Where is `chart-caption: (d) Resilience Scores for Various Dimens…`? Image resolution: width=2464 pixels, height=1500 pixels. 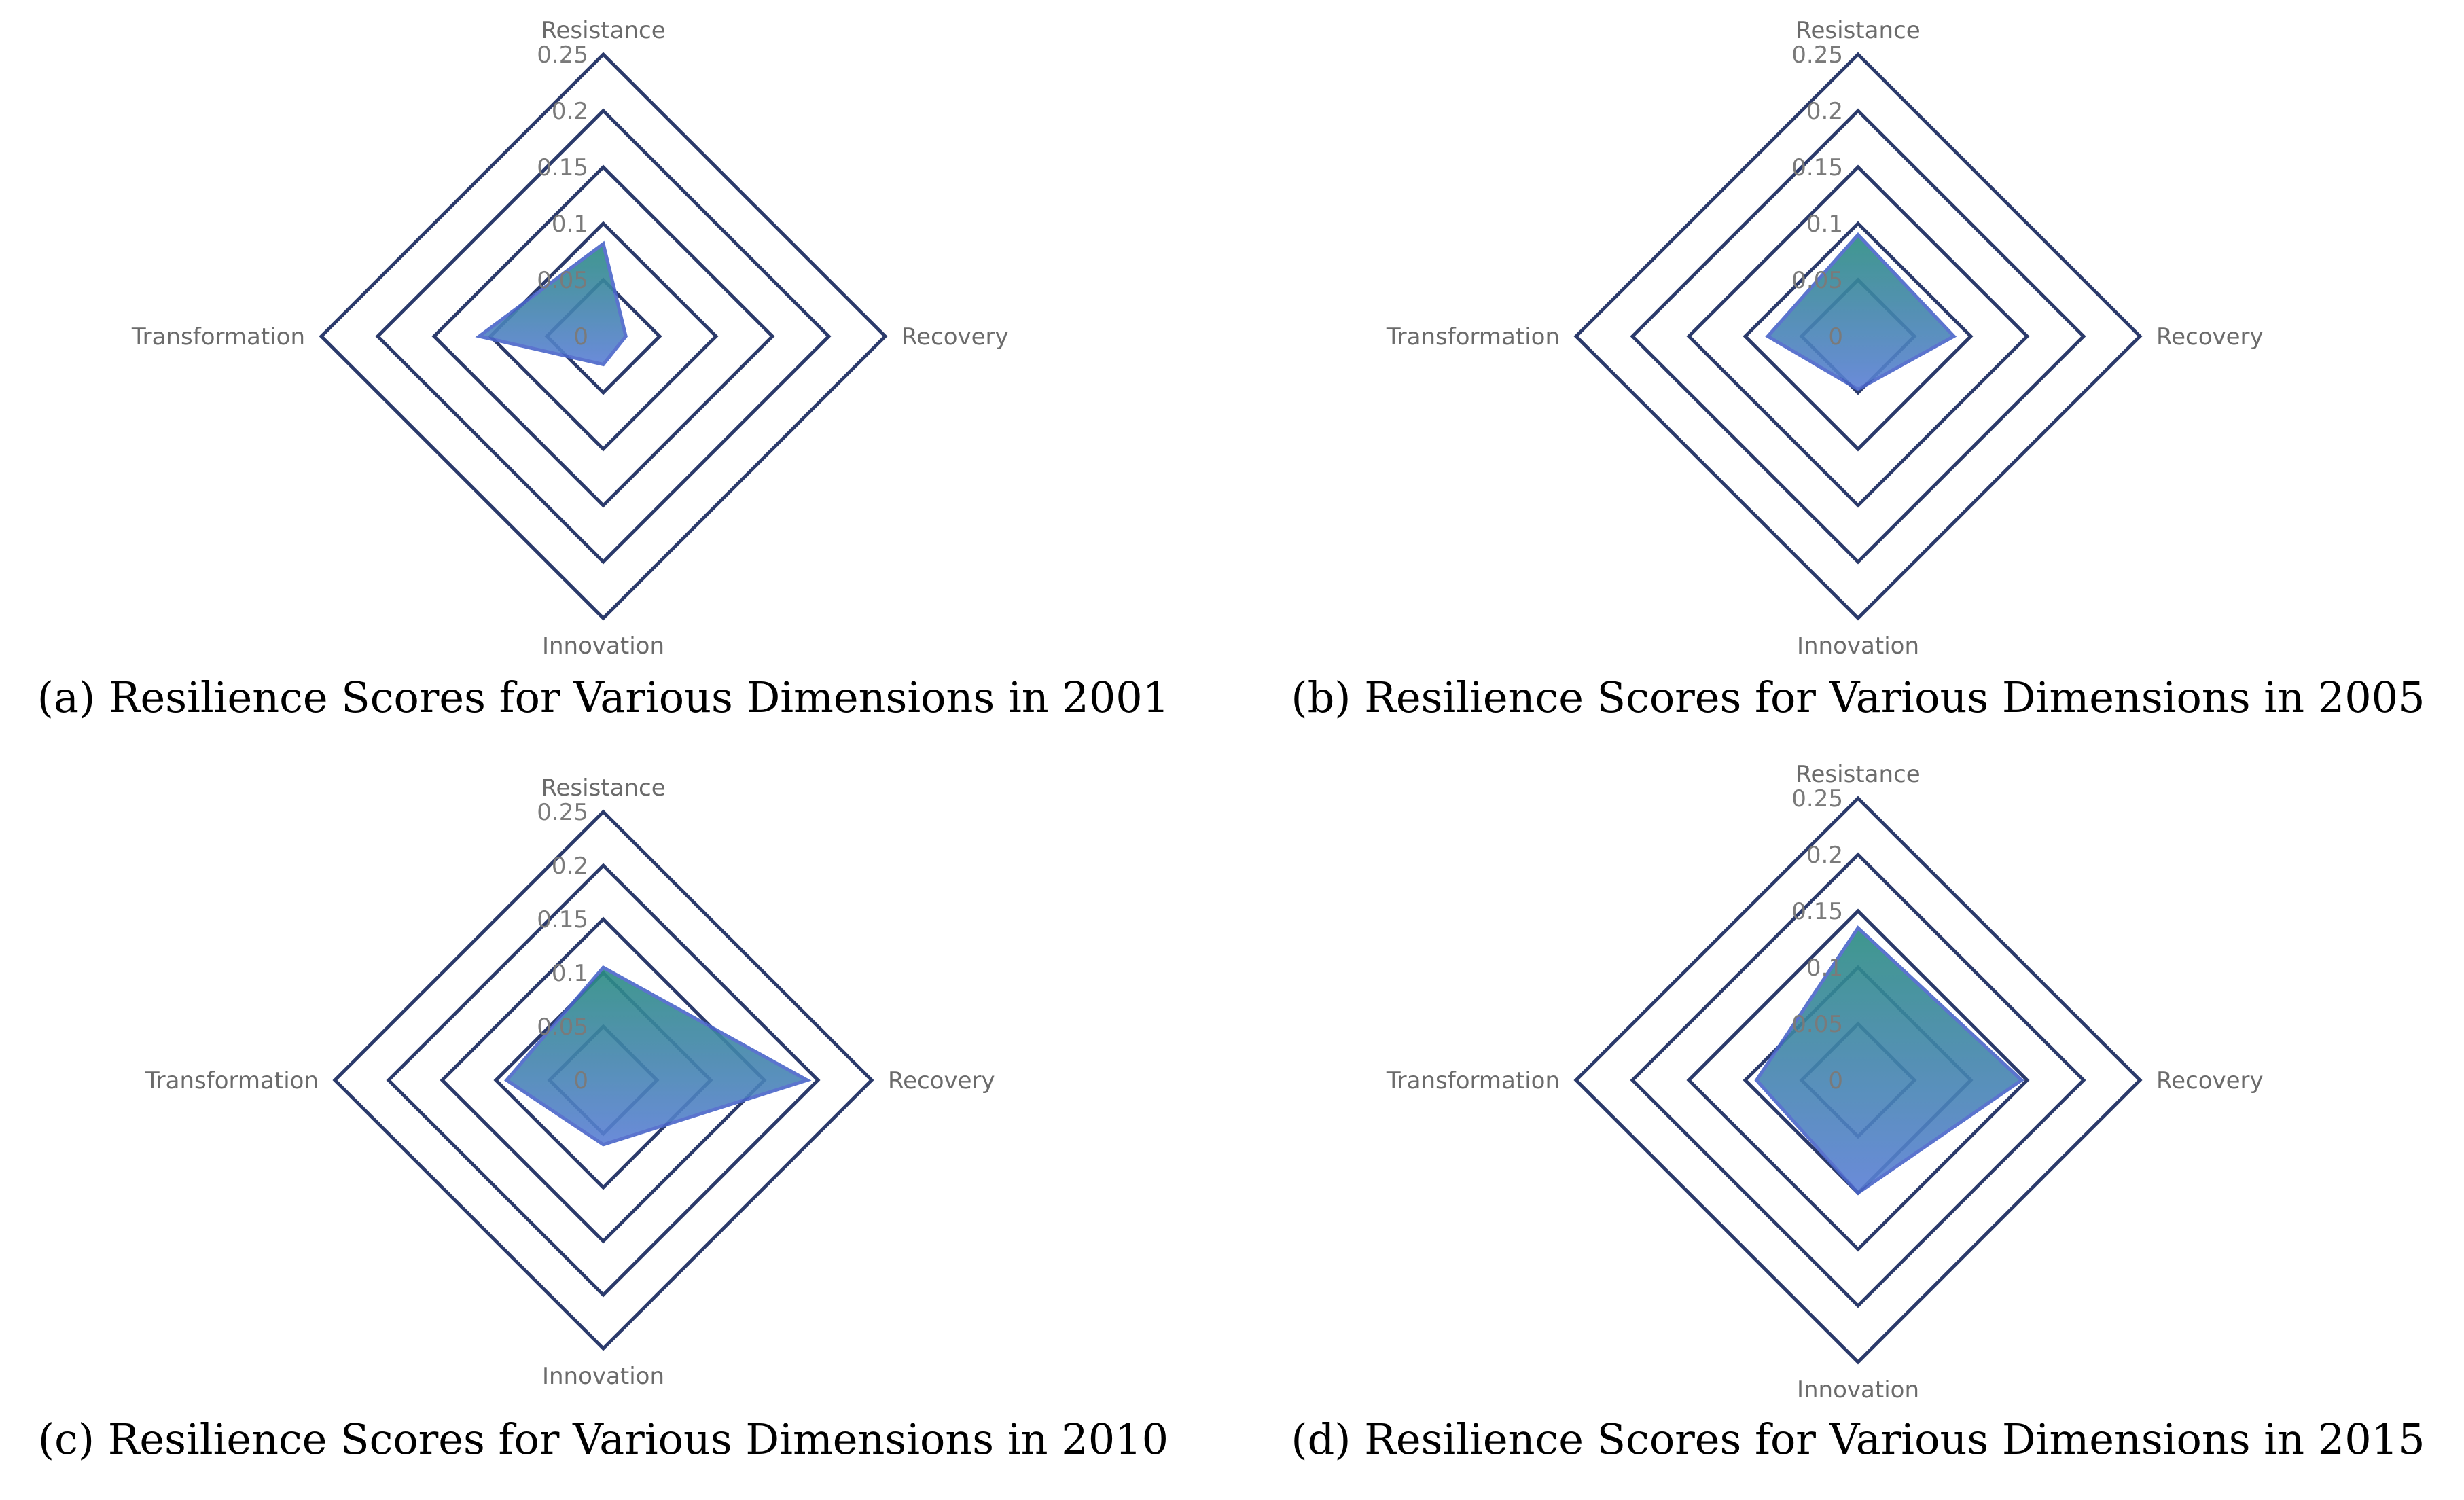 chart-caption: (d) Resilience Scores for Various Dimens… is located at coordinates (1858, 1439).